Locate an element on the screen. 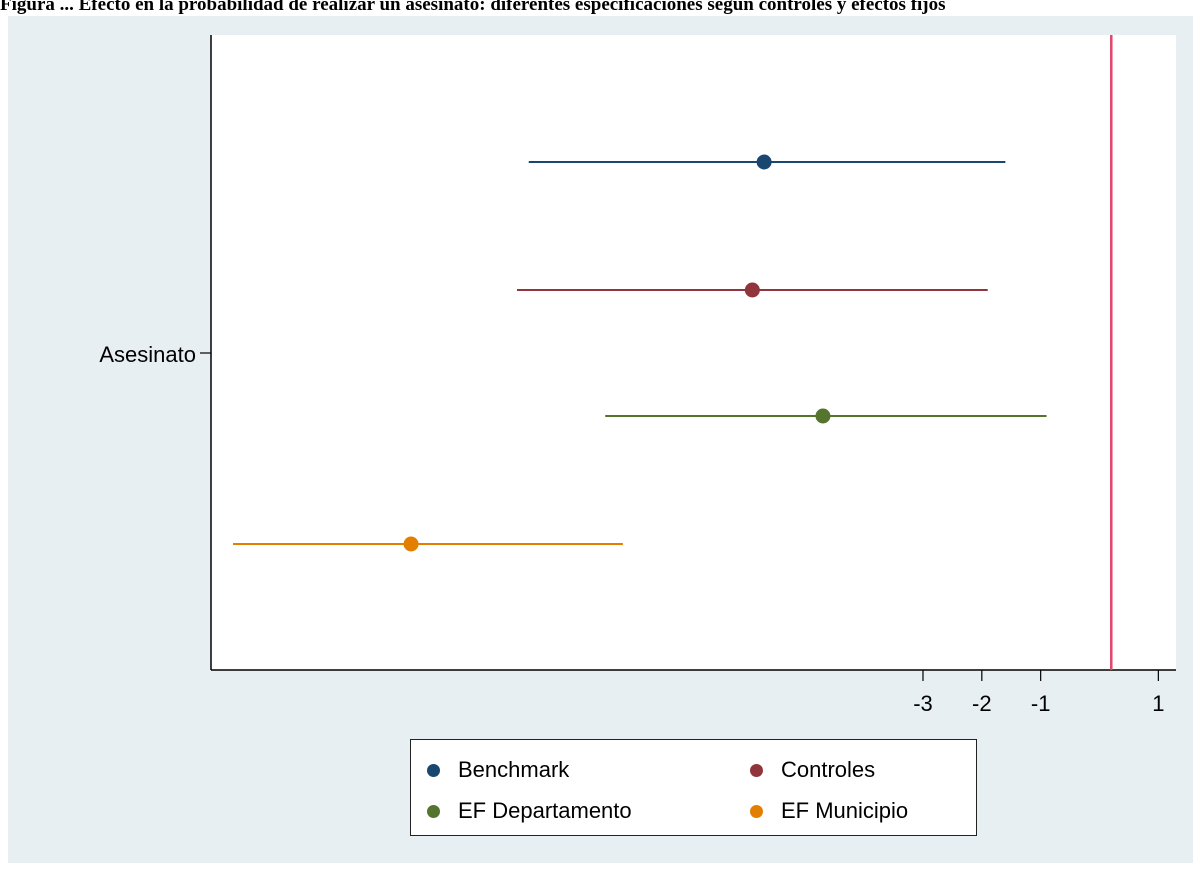 The height and width of the screenshot is (874, 1196). x-tick-label: -2 is located at coordinates (982, 703).